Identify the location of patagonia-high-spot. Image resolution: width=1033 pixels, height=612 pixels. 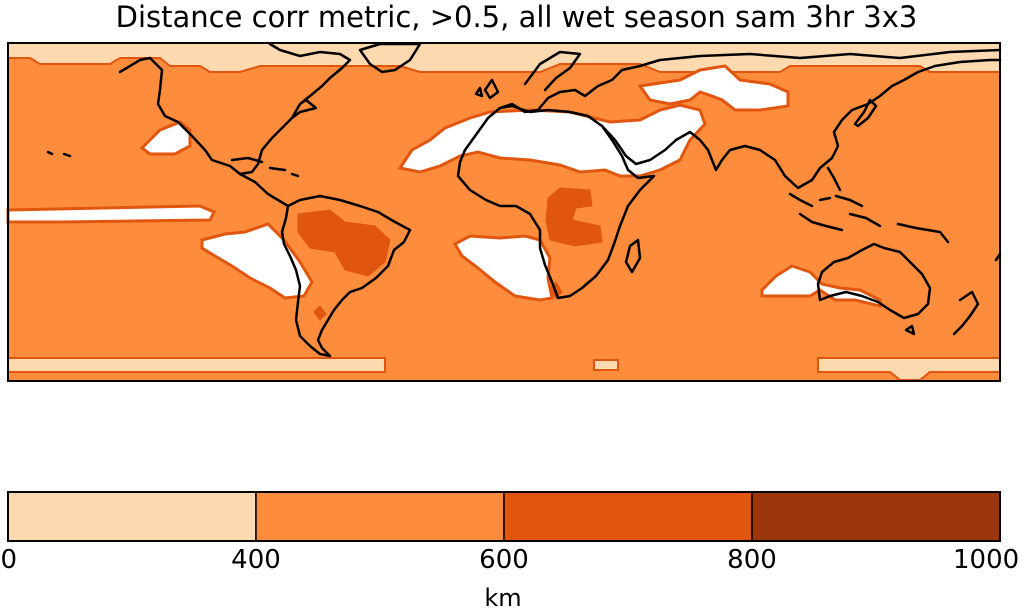
(320, 313).